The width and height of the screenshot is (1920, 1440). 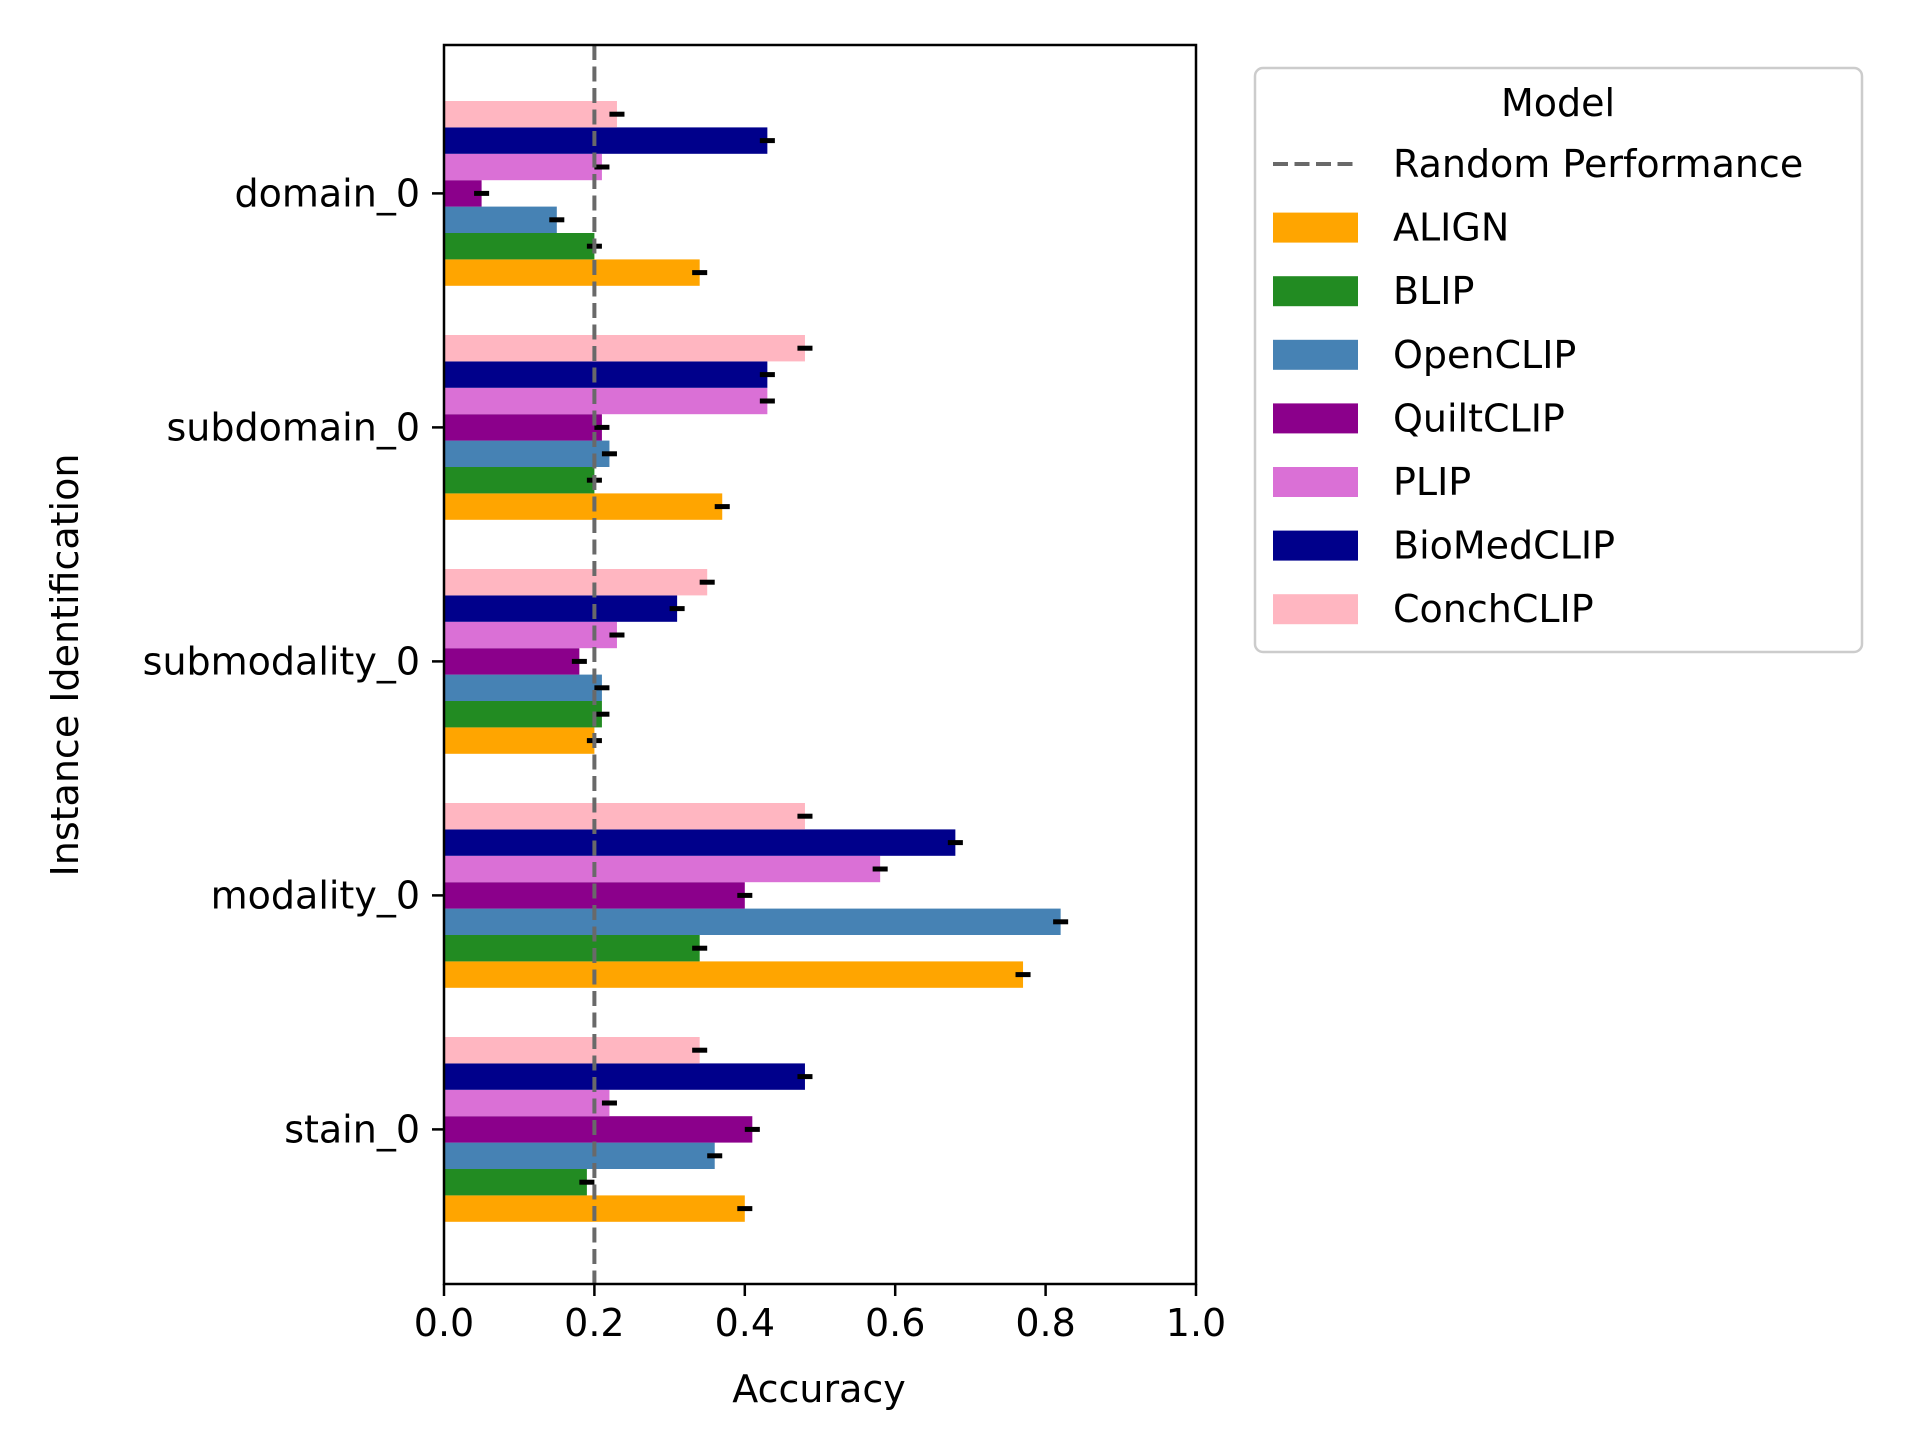 What do you see at coordinates (1451, 228) in the screenshot?
I see `legend-label-align: ALIGN` at bounding box center [1451, 228].